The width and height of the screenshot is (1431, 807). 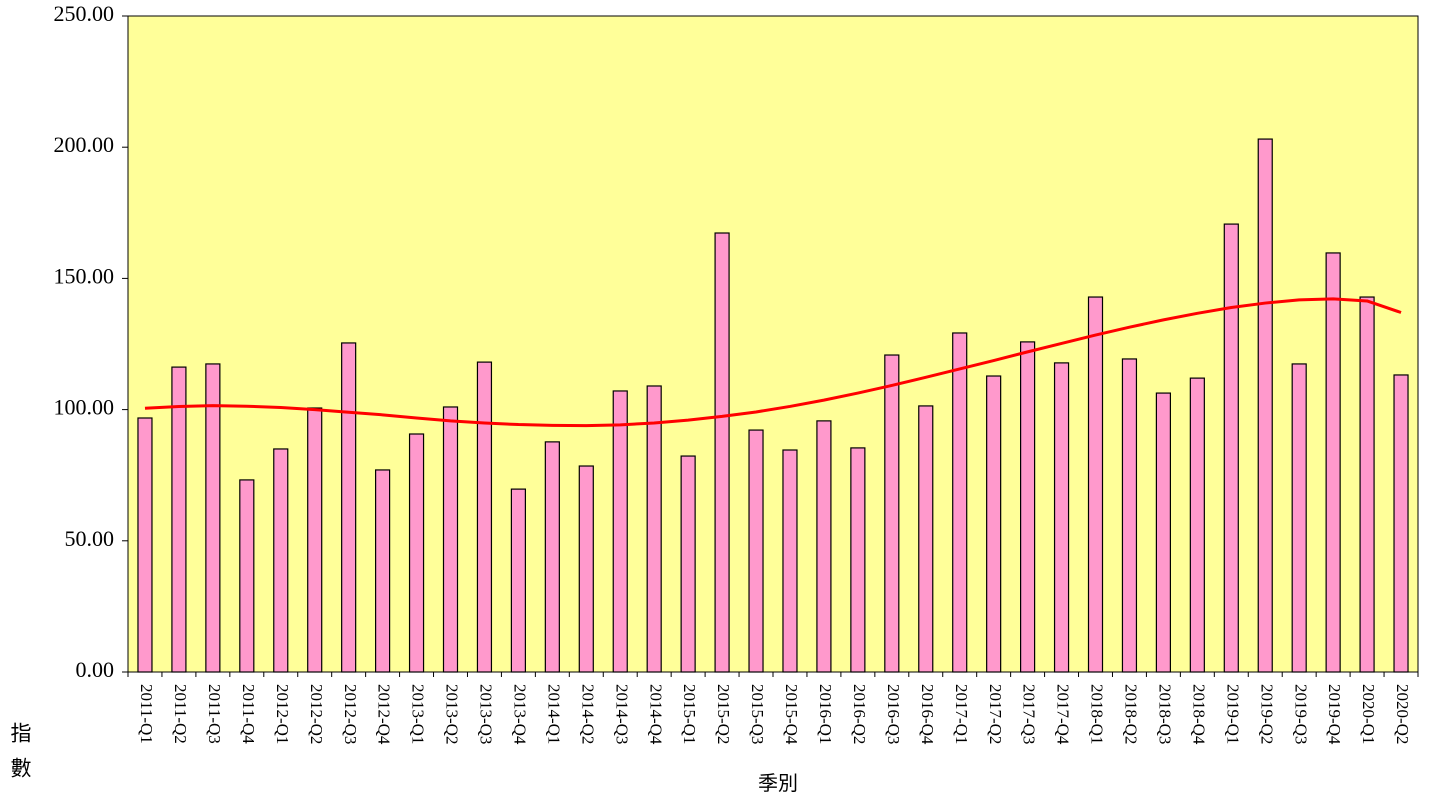 What do you see at coordinates (384, 714) in the screenshot?
I see `x-tick-label: 2012-Q4` at bounding box center [384, 714].